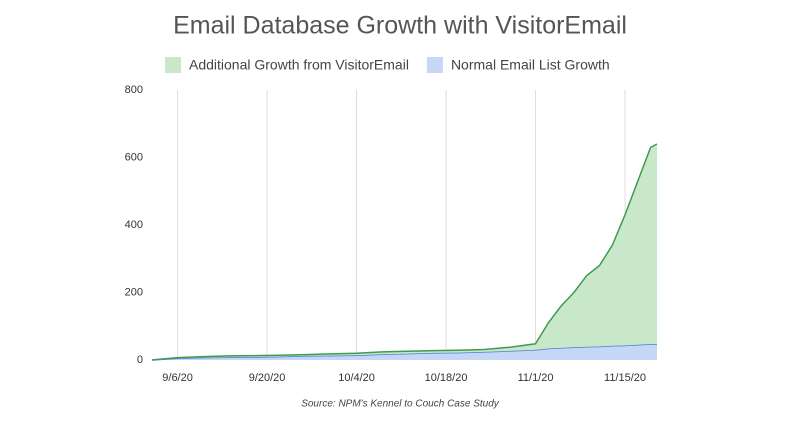 Image resolution: width=800 pixels, height=423 pixels. I want to click on y-tick-label: 400, so click(134, 225).